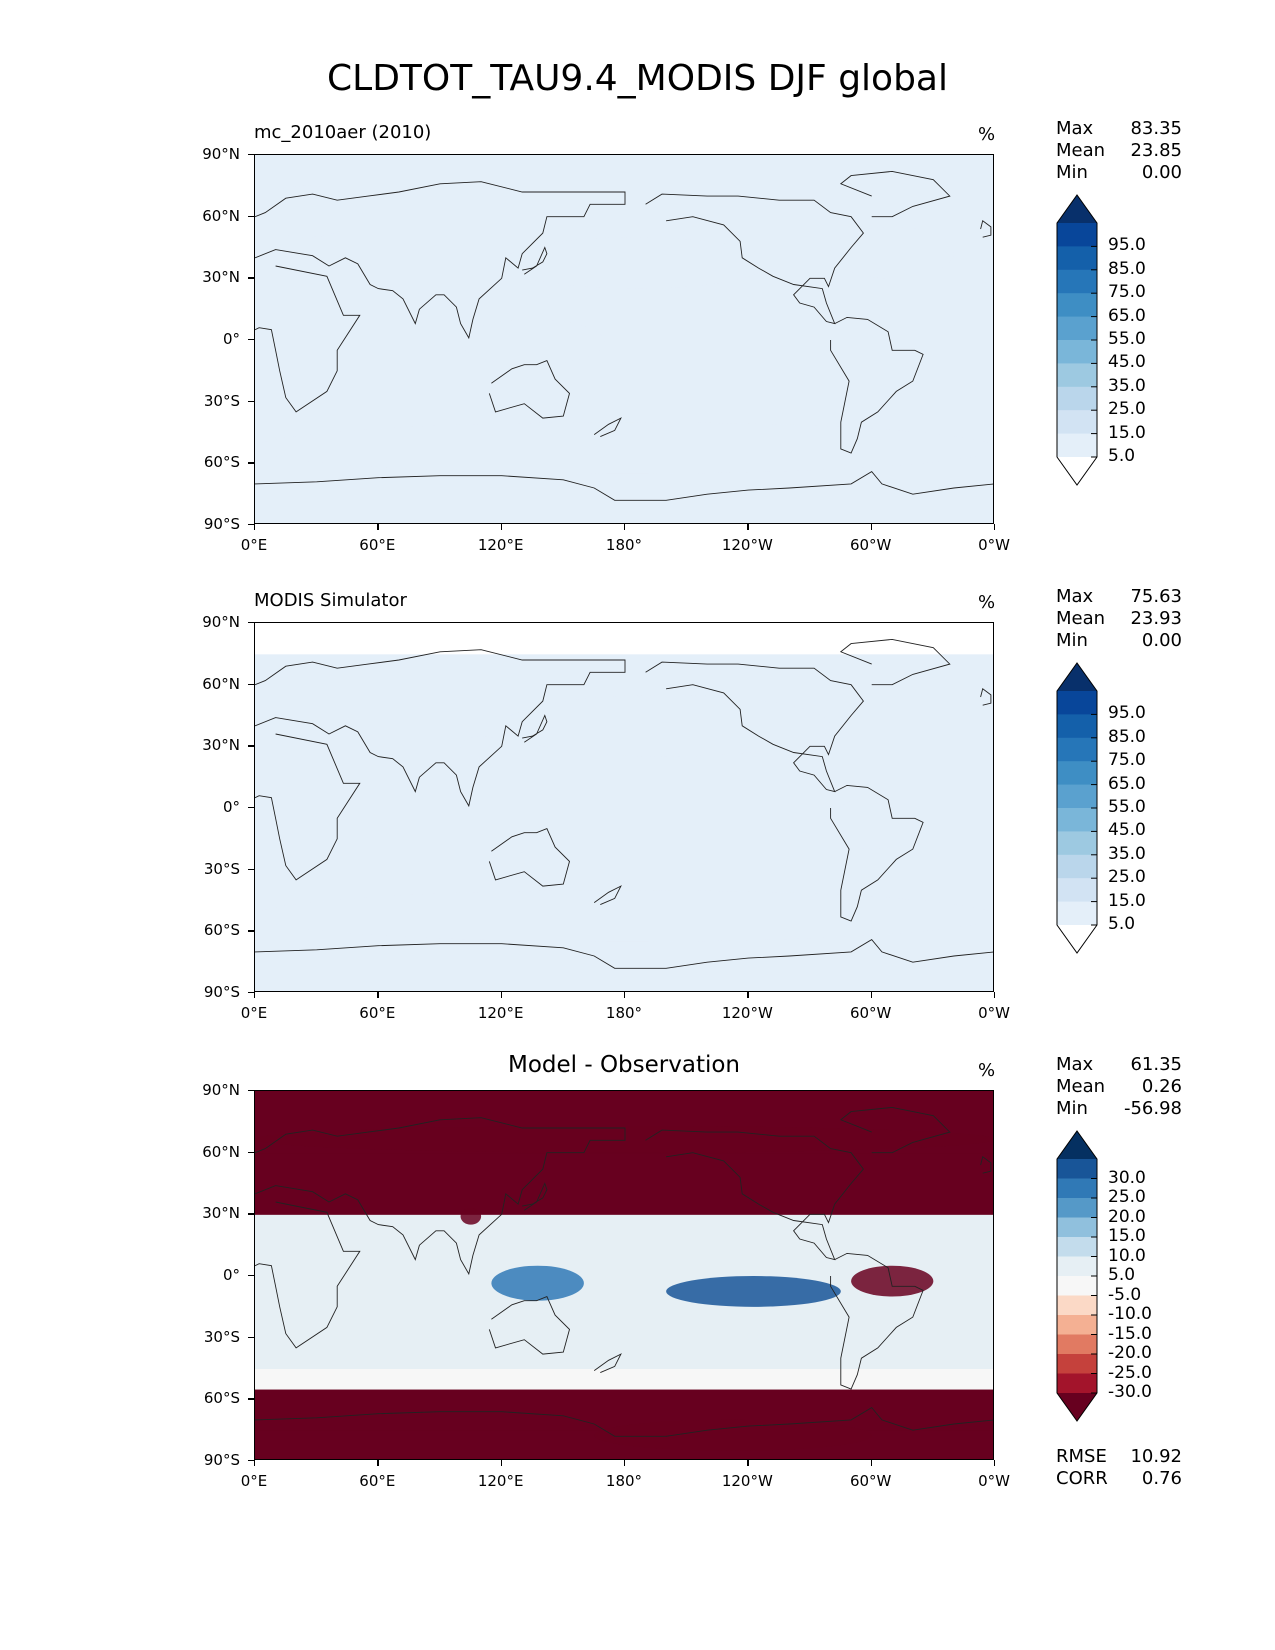  What do you see at coordinates (870, 545) in the screenshot?
I see `lon-tick-label: 60°W` at bounding box center [870, 545].